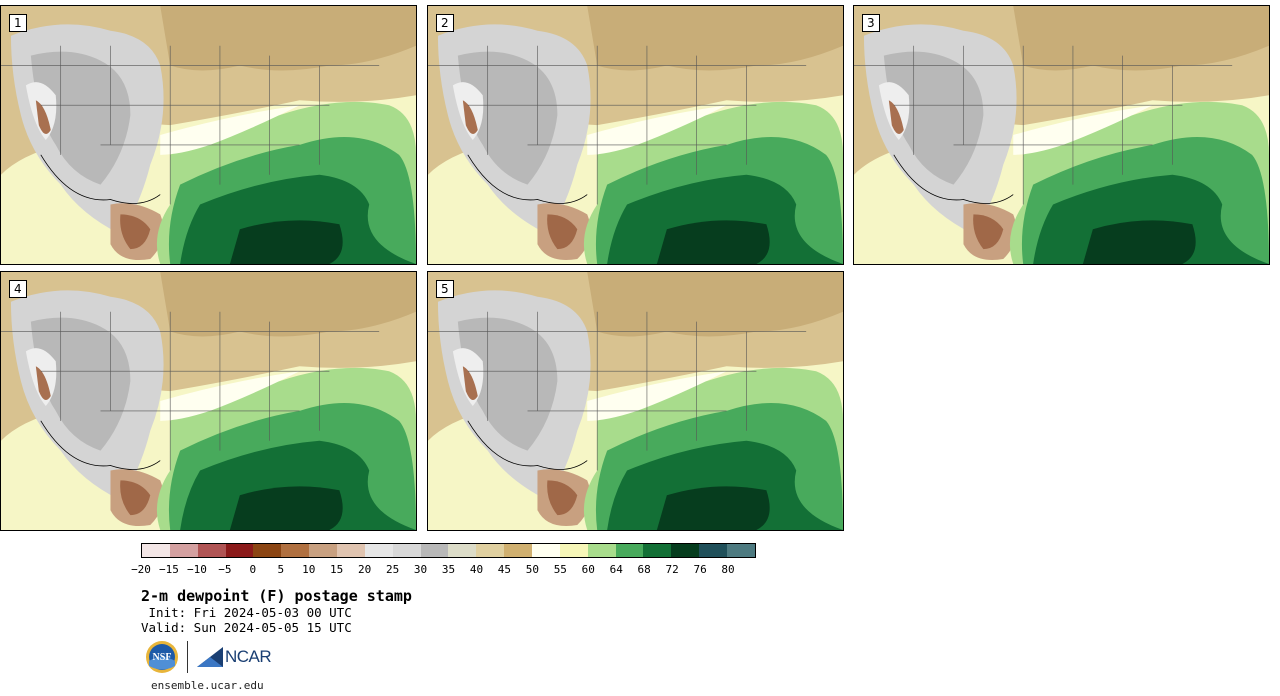  I want to click on colorbar-tick-label: 25, so click(392, 569).